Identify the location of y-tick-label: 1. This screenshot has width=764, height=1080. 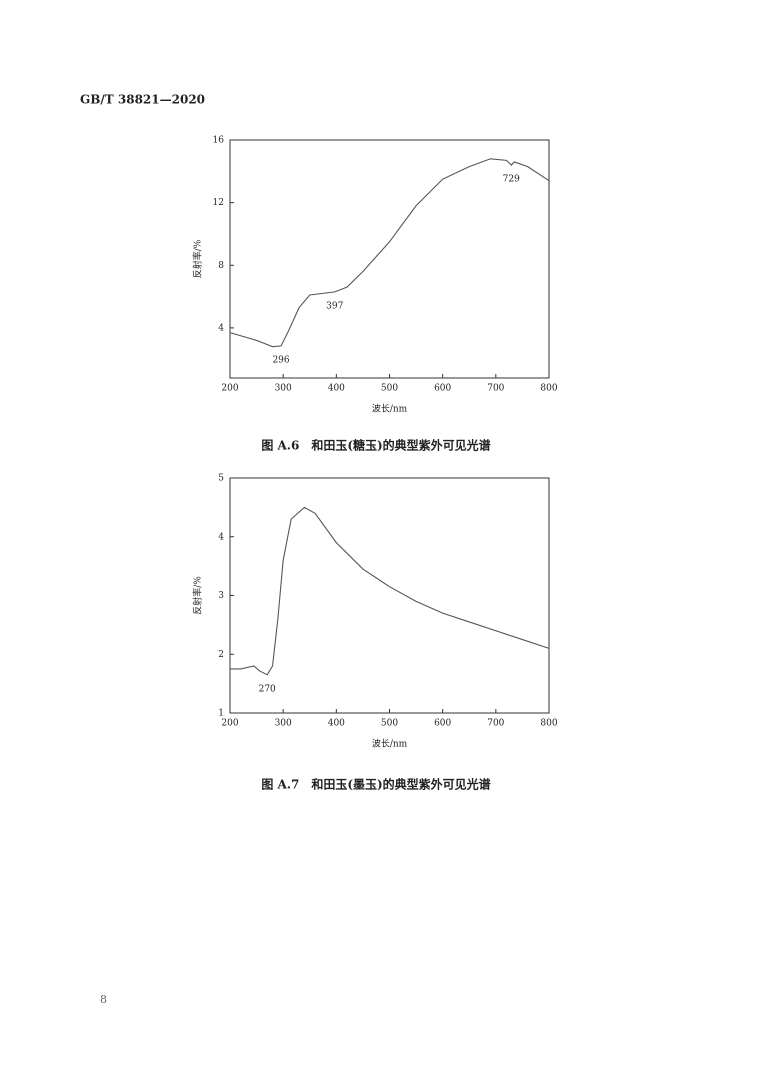
(221, 714).